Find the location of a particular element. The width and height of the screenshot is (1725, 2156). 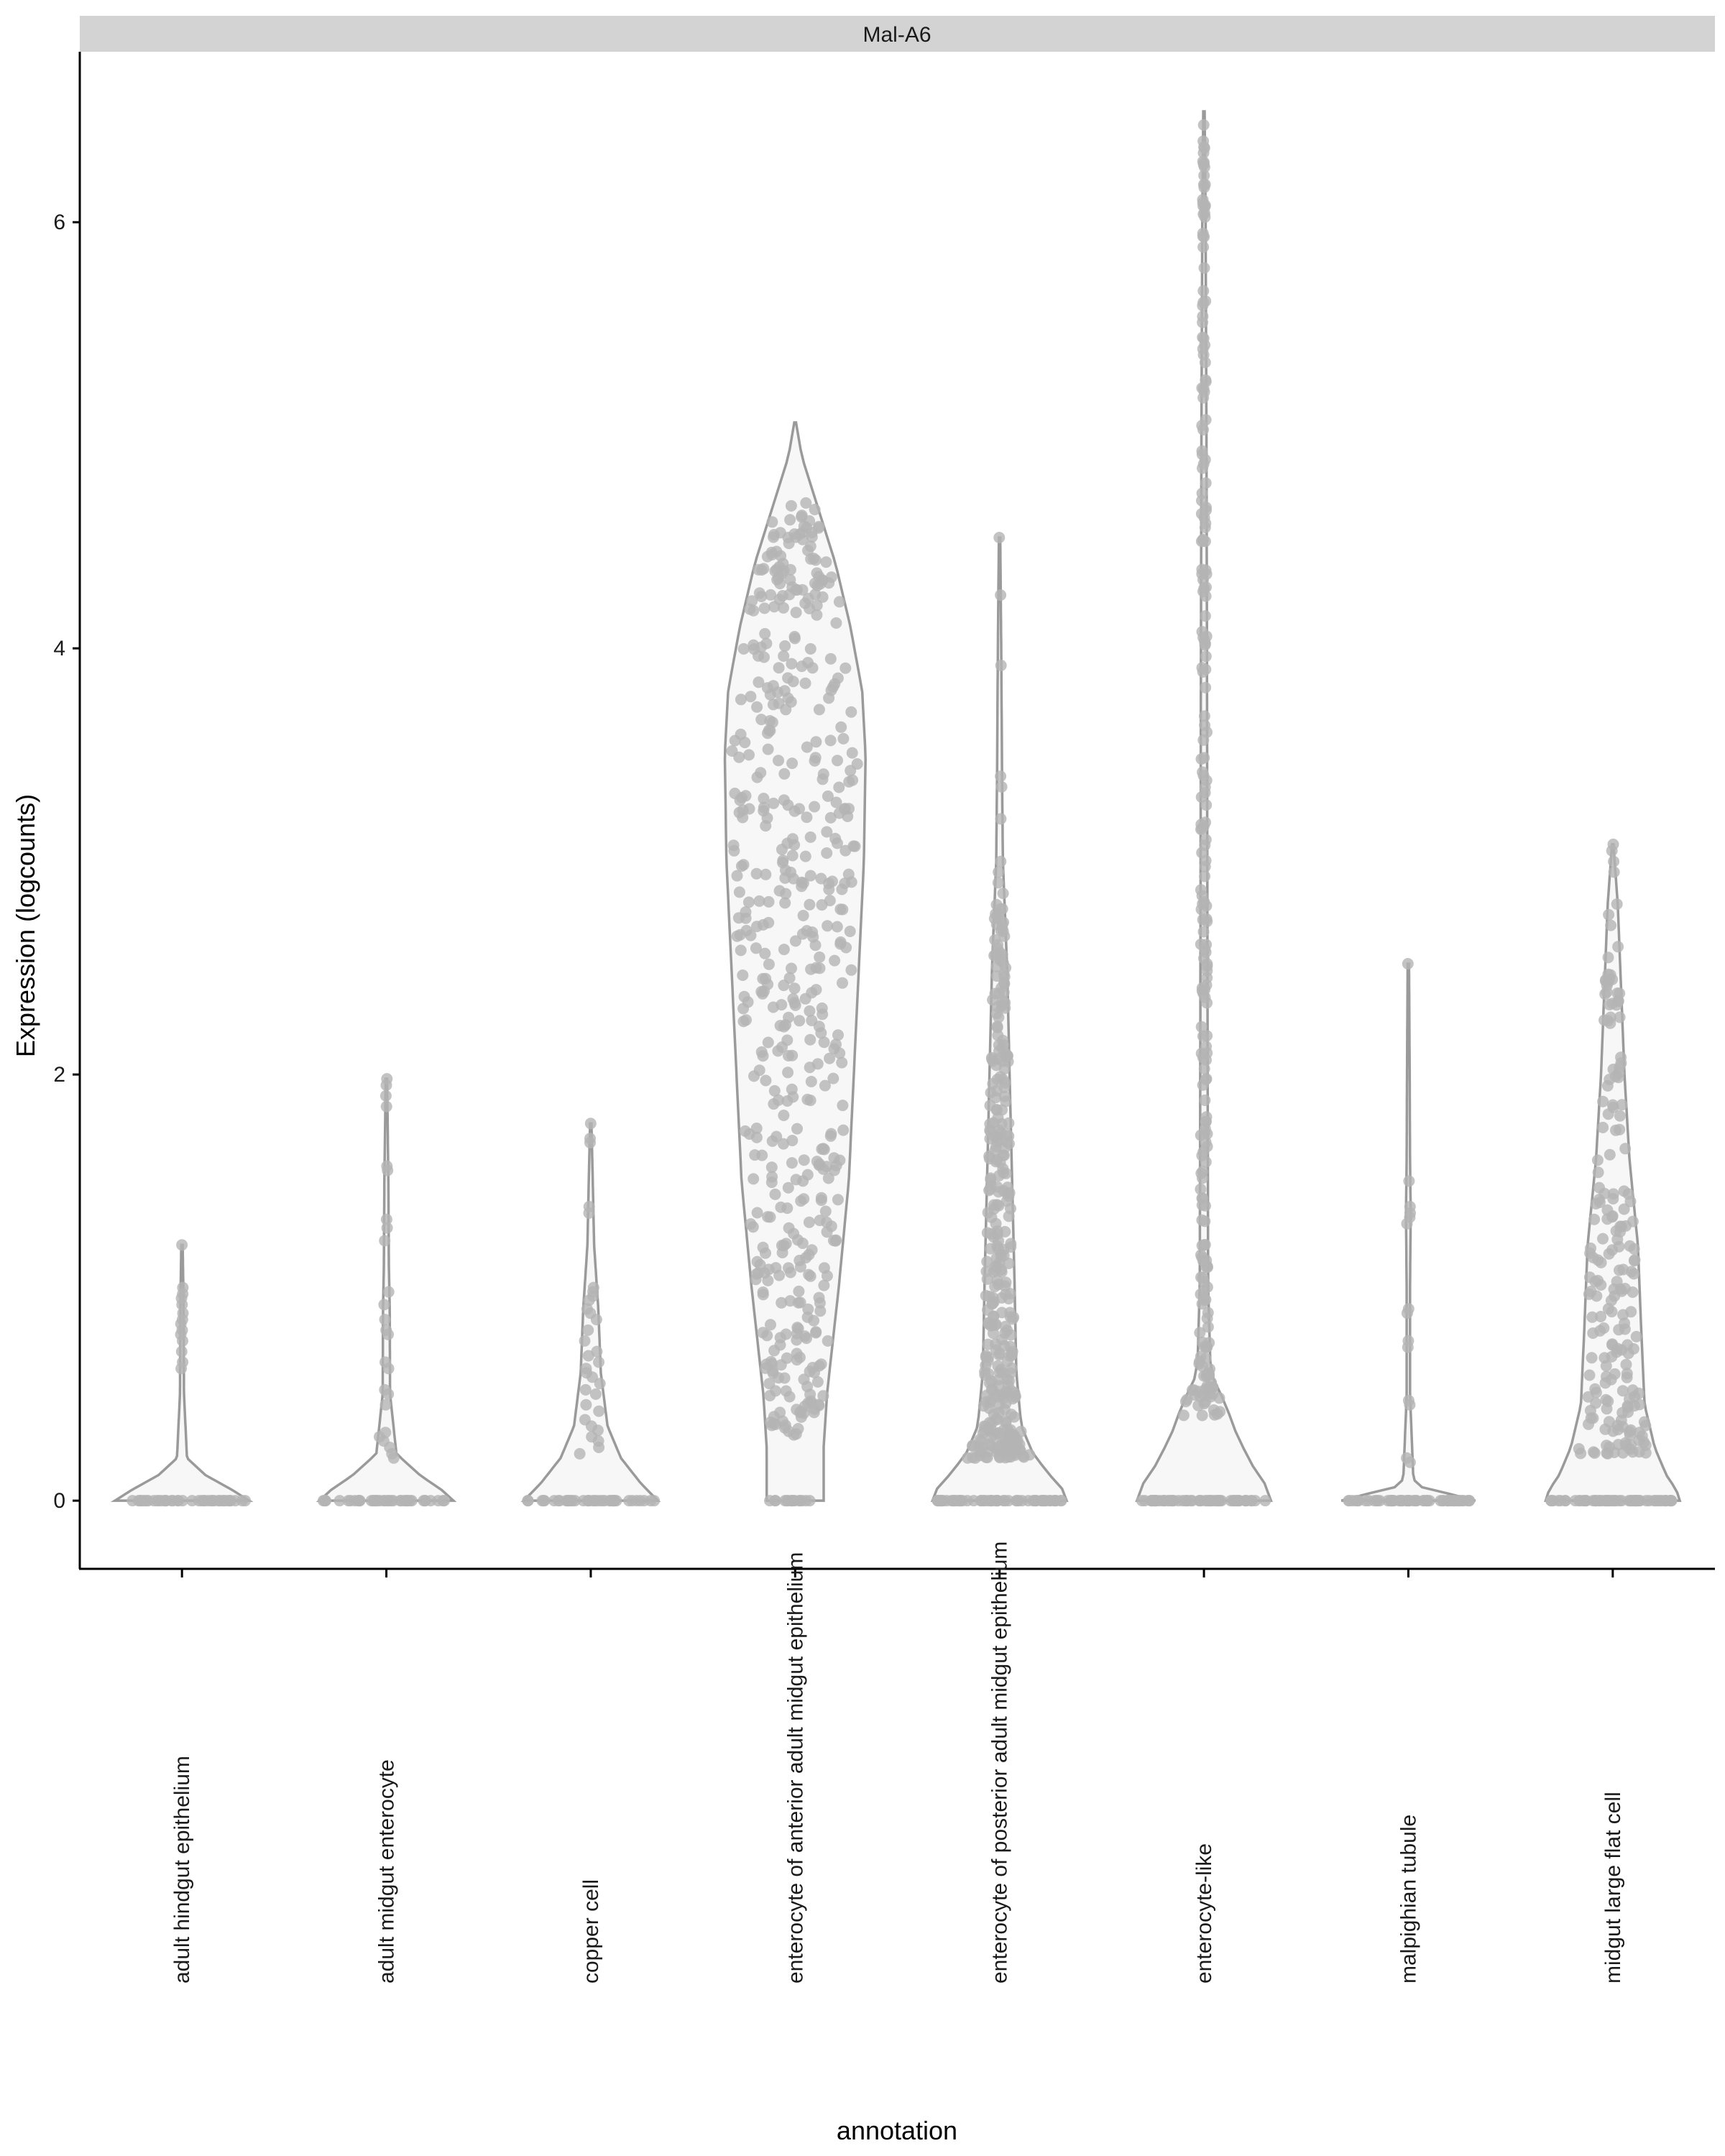

y-tick-label: 4 is located at coordinates (59, 648).